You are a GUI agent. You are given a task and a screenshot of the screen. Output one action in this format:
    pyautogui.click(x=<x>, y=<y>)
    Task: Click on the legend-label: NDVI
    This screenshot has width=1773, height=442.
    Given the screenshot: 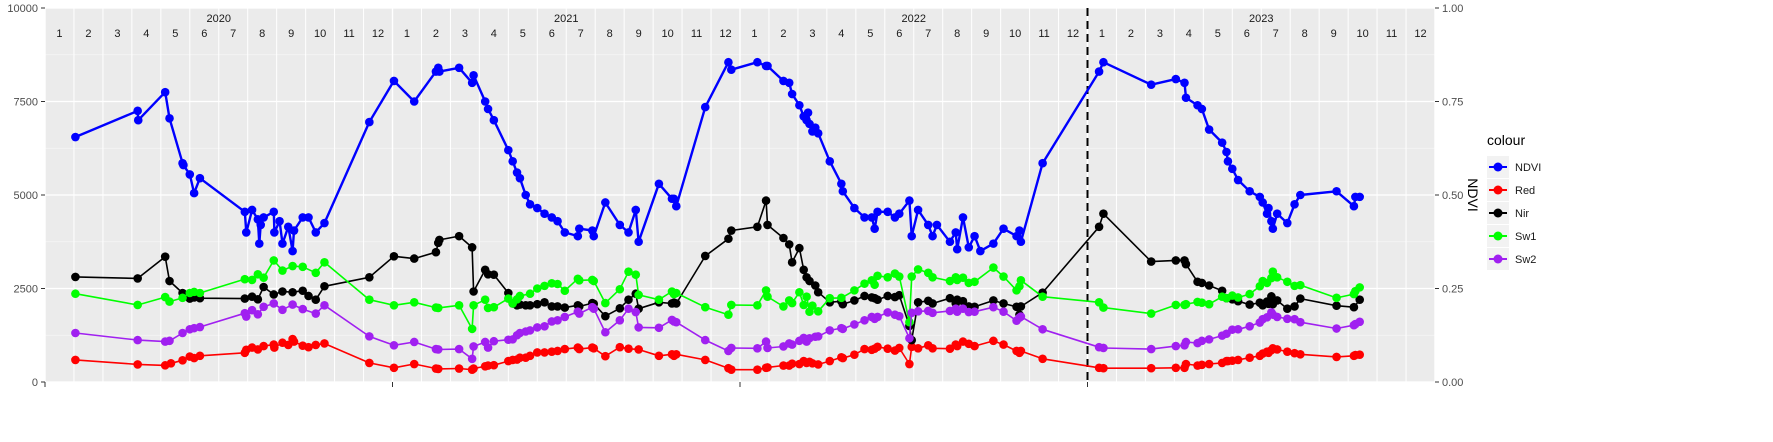 What is the action you would take?
    pyautogui.click(x=1528, y=168)
    